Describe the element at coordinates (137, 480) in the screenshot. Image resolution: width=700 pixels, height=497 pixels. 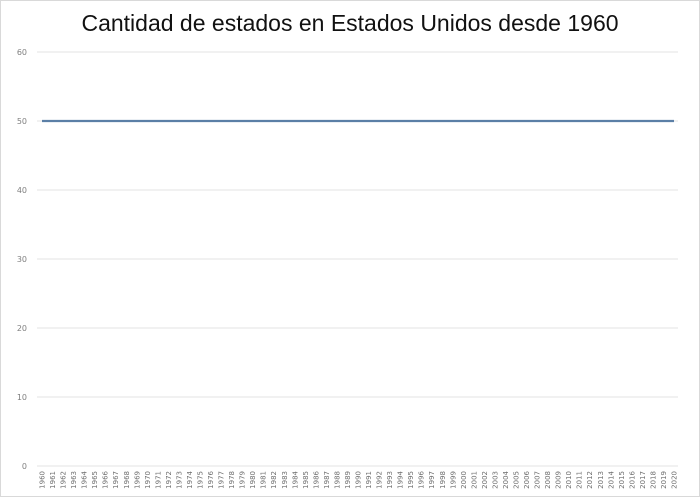
I see `x-tick-label: 1969` at that location.